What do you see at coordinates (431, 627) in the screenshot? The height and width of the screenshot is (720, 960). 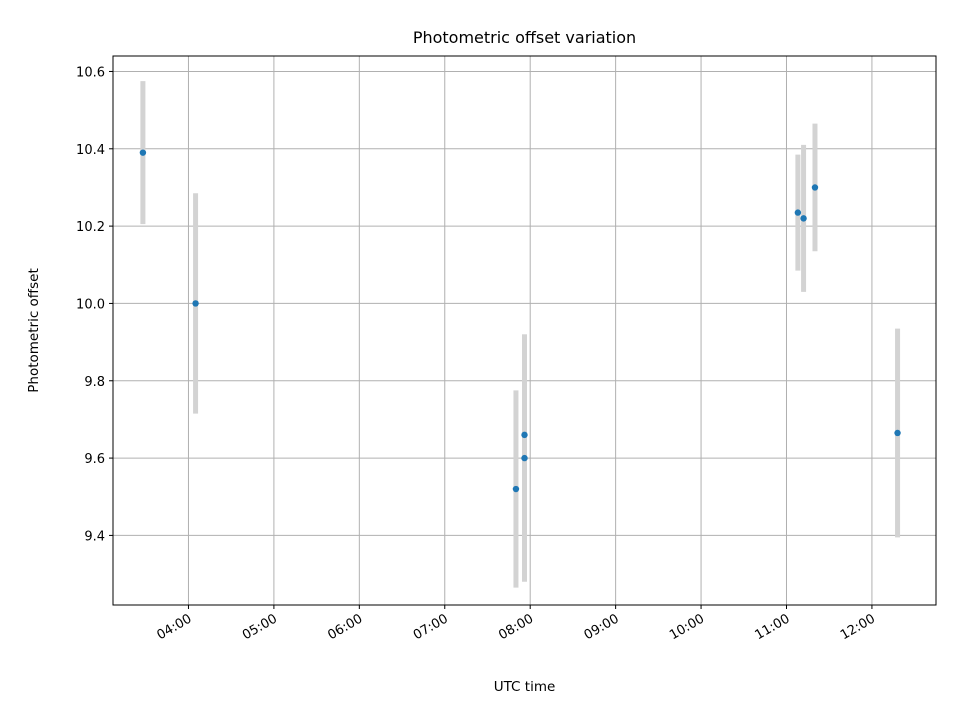 I see `x-tick-label: 07:00` at bounding box center [431, 627].